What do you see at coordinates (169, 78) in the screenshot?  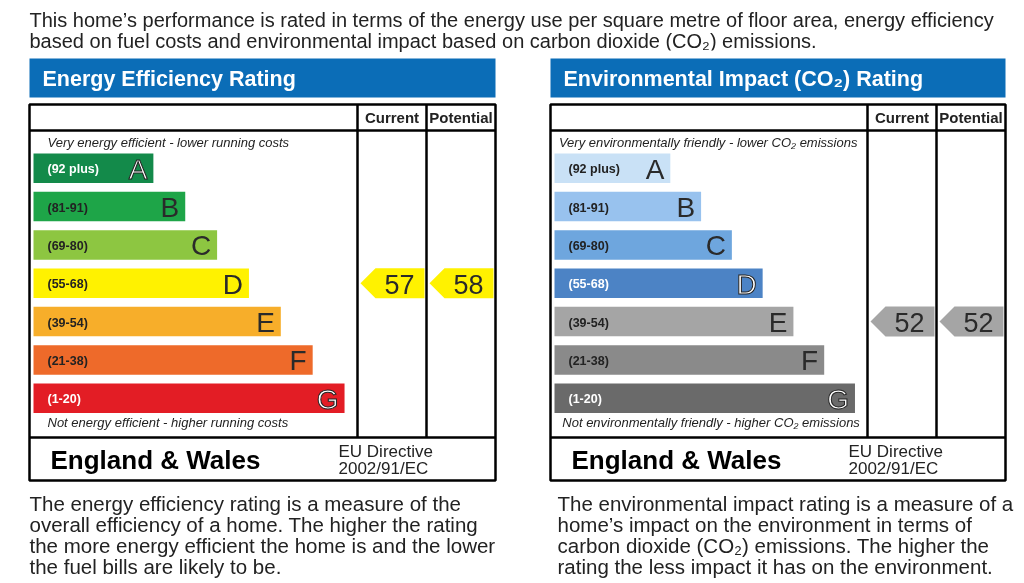 I see `text: Energy Efficiency Rating` at bounding box center [169, 78].